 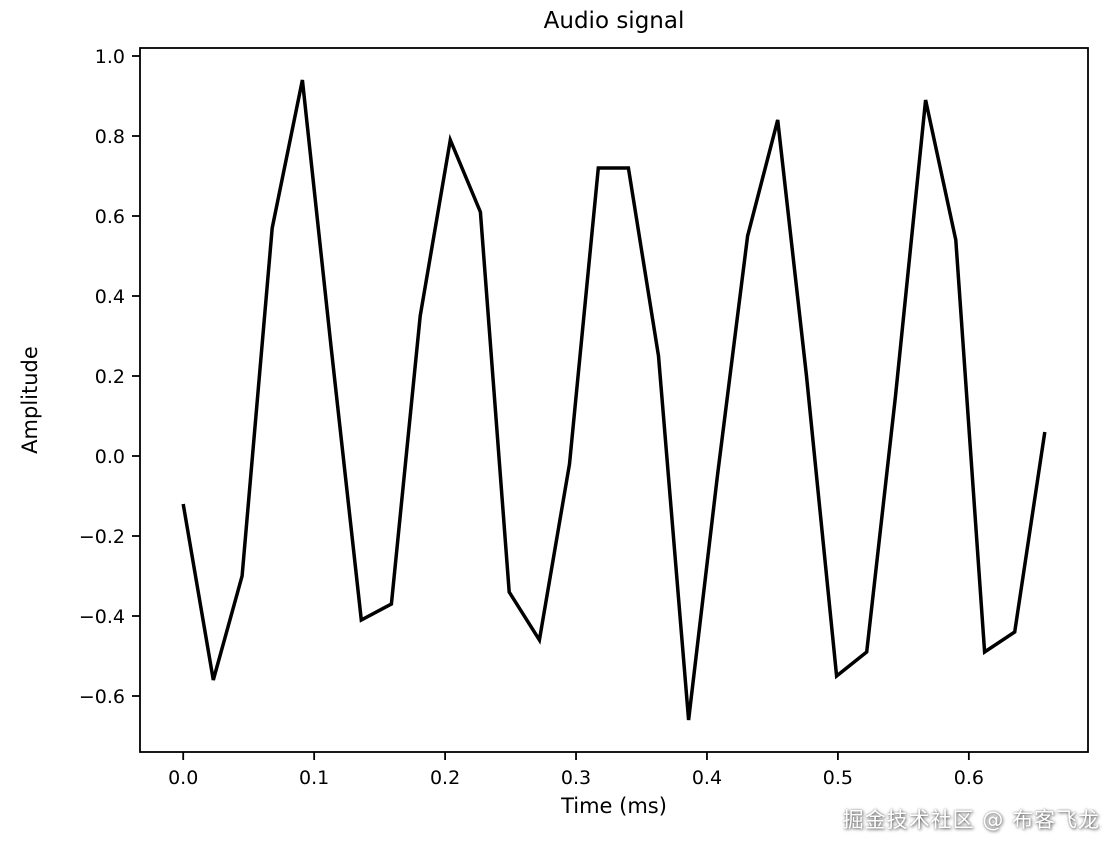 What do you see at coordinates (614, 21) in the screenshot?
I see `chart-title: Audio signal` at bounding box center [614, 21].